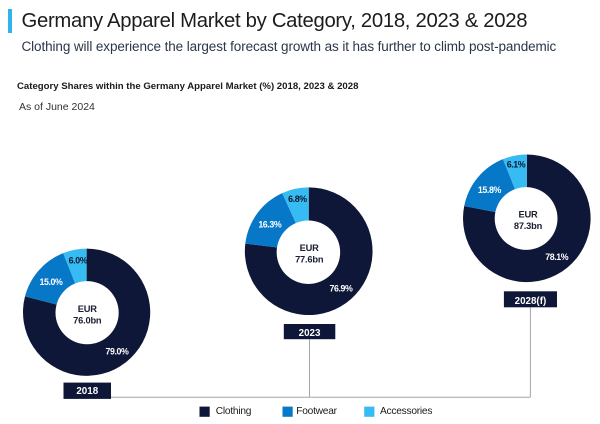  Describe the element at coordinates (118, 352) in the screenshot. I see `svg-text: 79.0%` at that location.